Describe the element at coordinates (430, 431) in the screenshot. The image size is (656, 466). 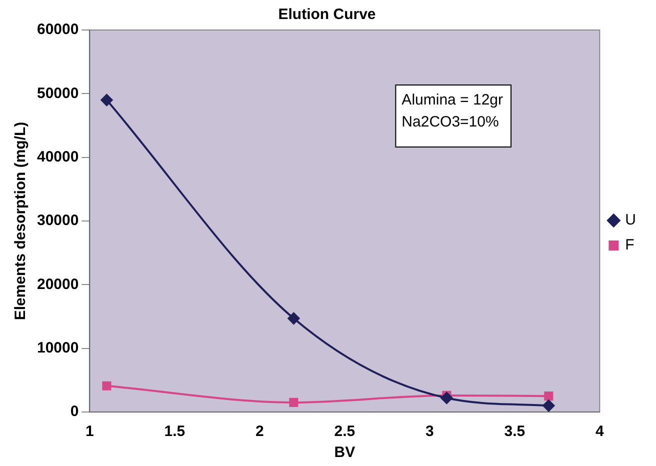
I see `x-tick-label: 3` at that location.